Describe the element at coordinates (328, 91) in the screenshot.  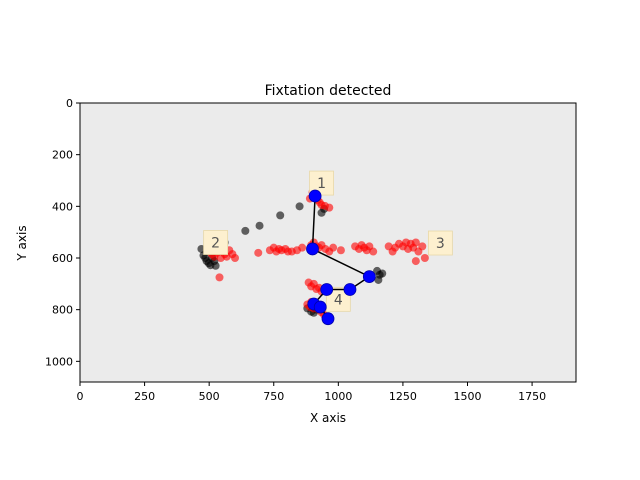
I see `chart-title: Fixtation detected` at that location.